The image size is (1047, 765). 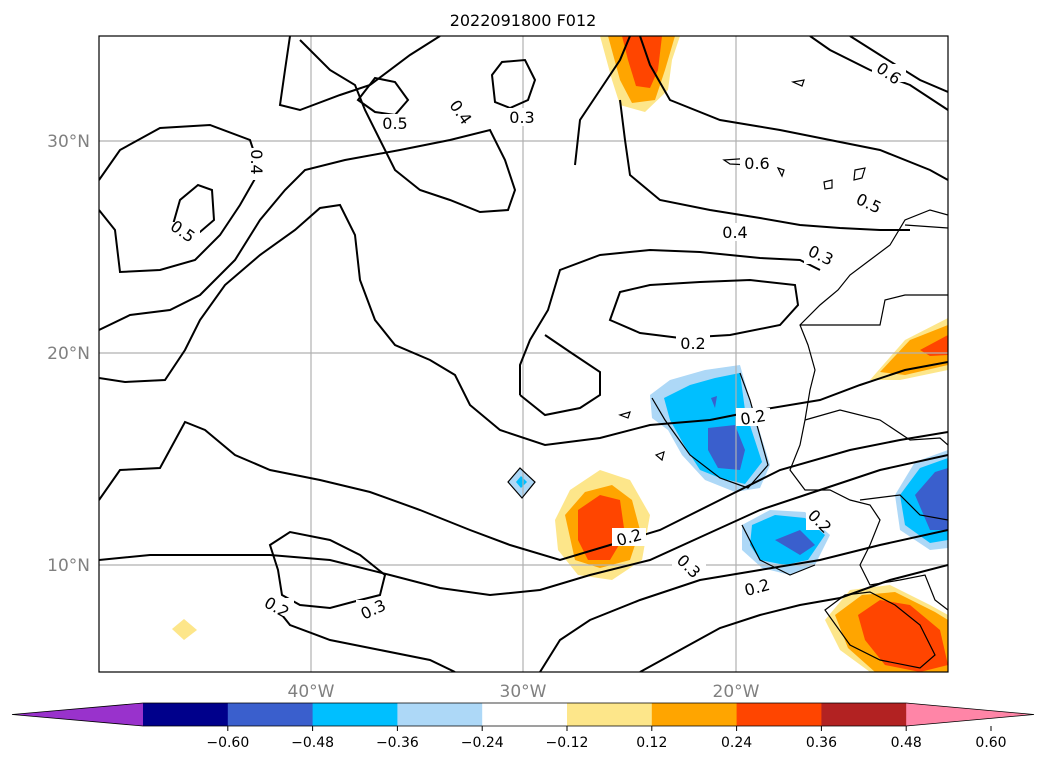 I want to click on colorbar-tick-label: 0.48, so click(x=906, y=743).